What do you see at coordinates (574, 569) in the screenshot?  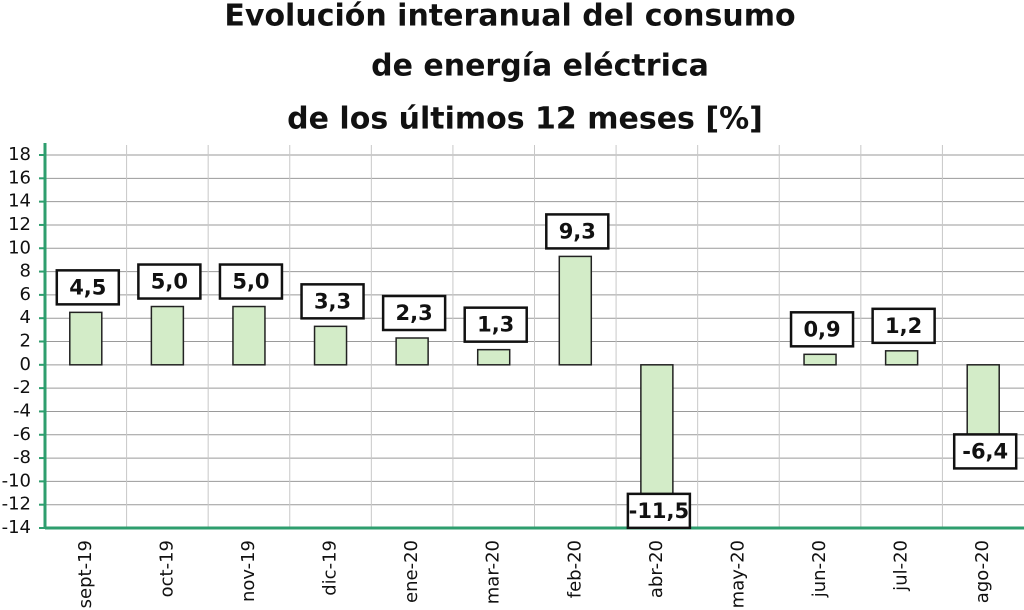 I see `x-tick-label: feb-20` at bounding box center [574, 569].